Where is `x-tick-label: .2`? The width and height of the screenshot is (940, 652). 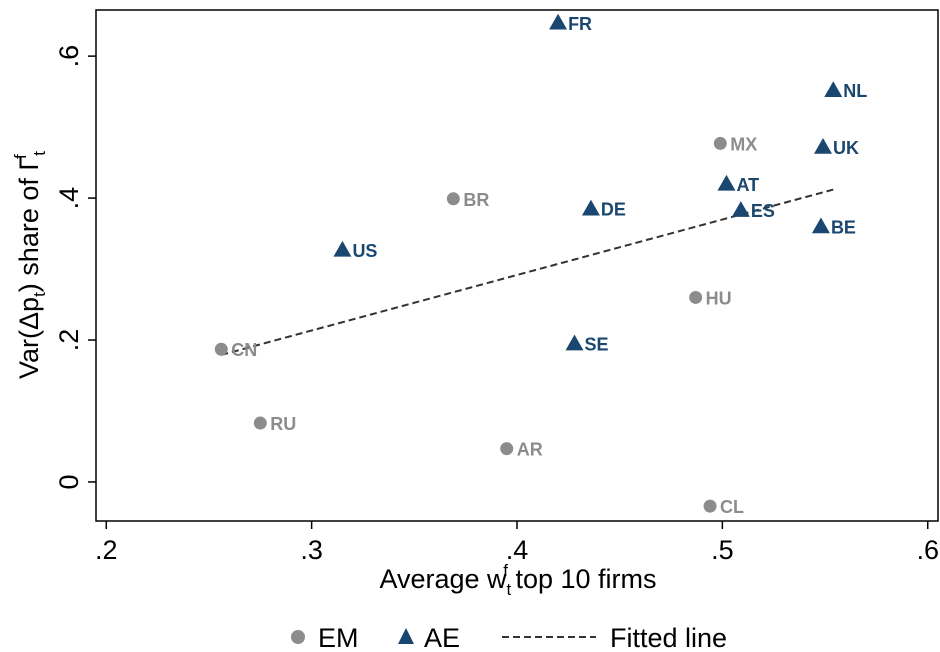
x-tick-label: .2 is located at coordinates (106, 550).